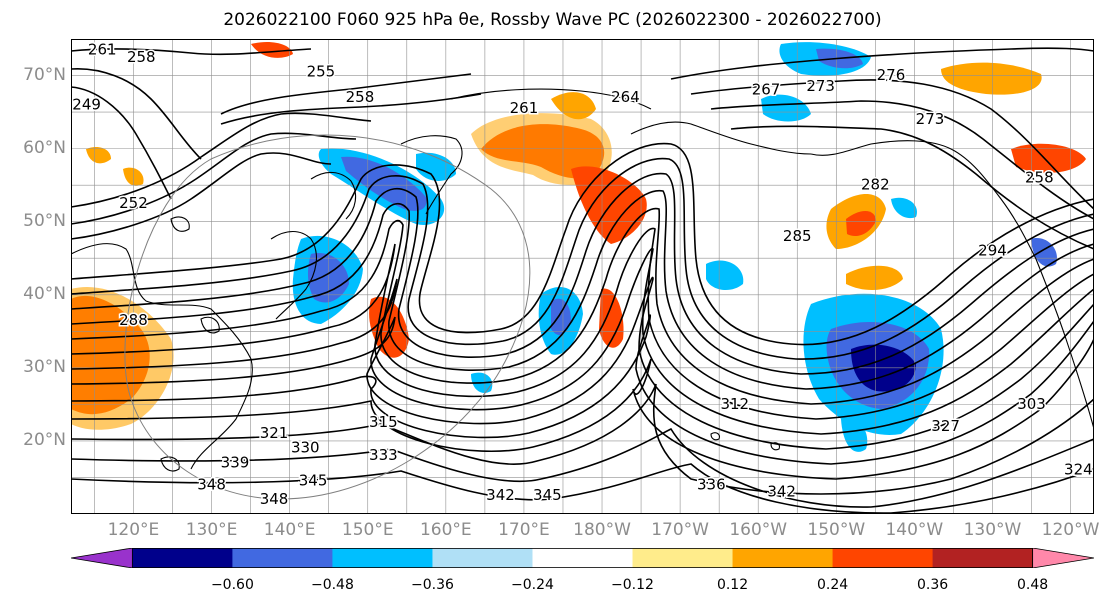 This screenshot has width=1105, height=606. I want to click on colorbar, so click(582, 558).